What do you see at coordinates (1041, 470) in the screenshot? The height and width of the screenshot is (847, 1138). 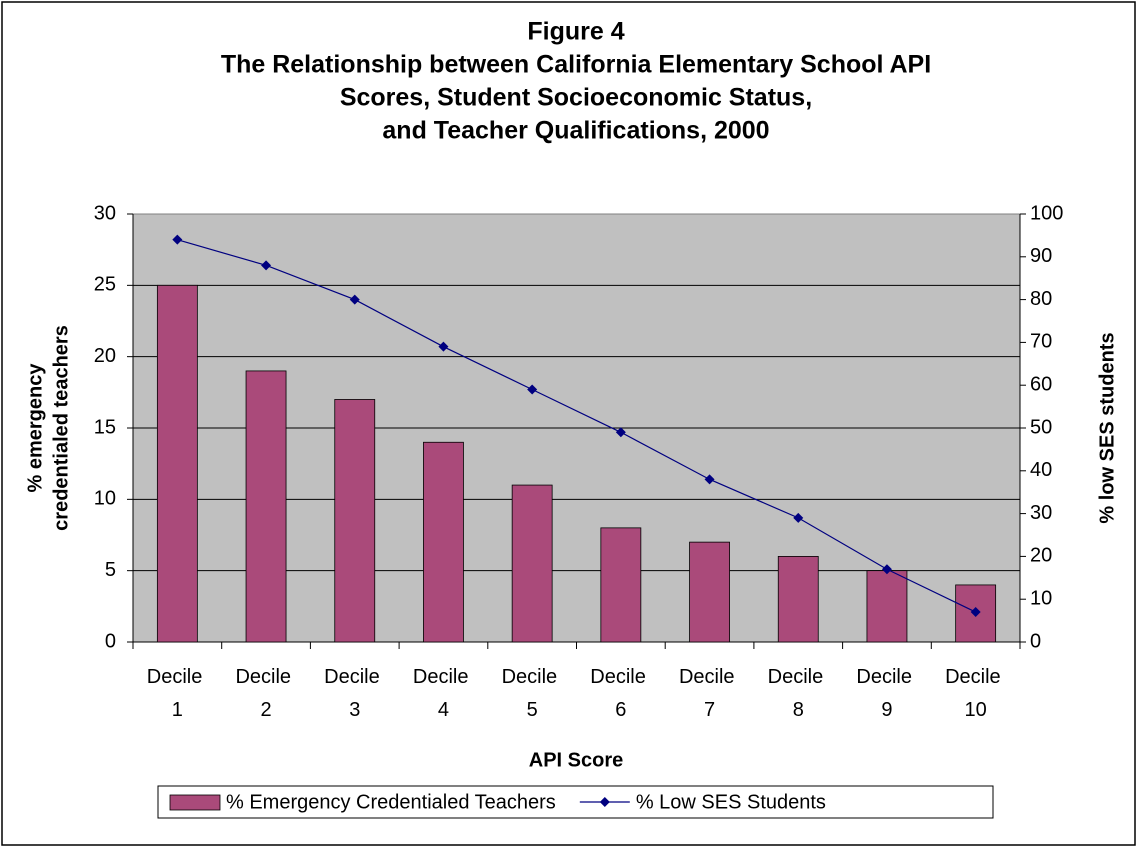 I see `y2-tick-label: 40` at bounding box center [1041, 470].